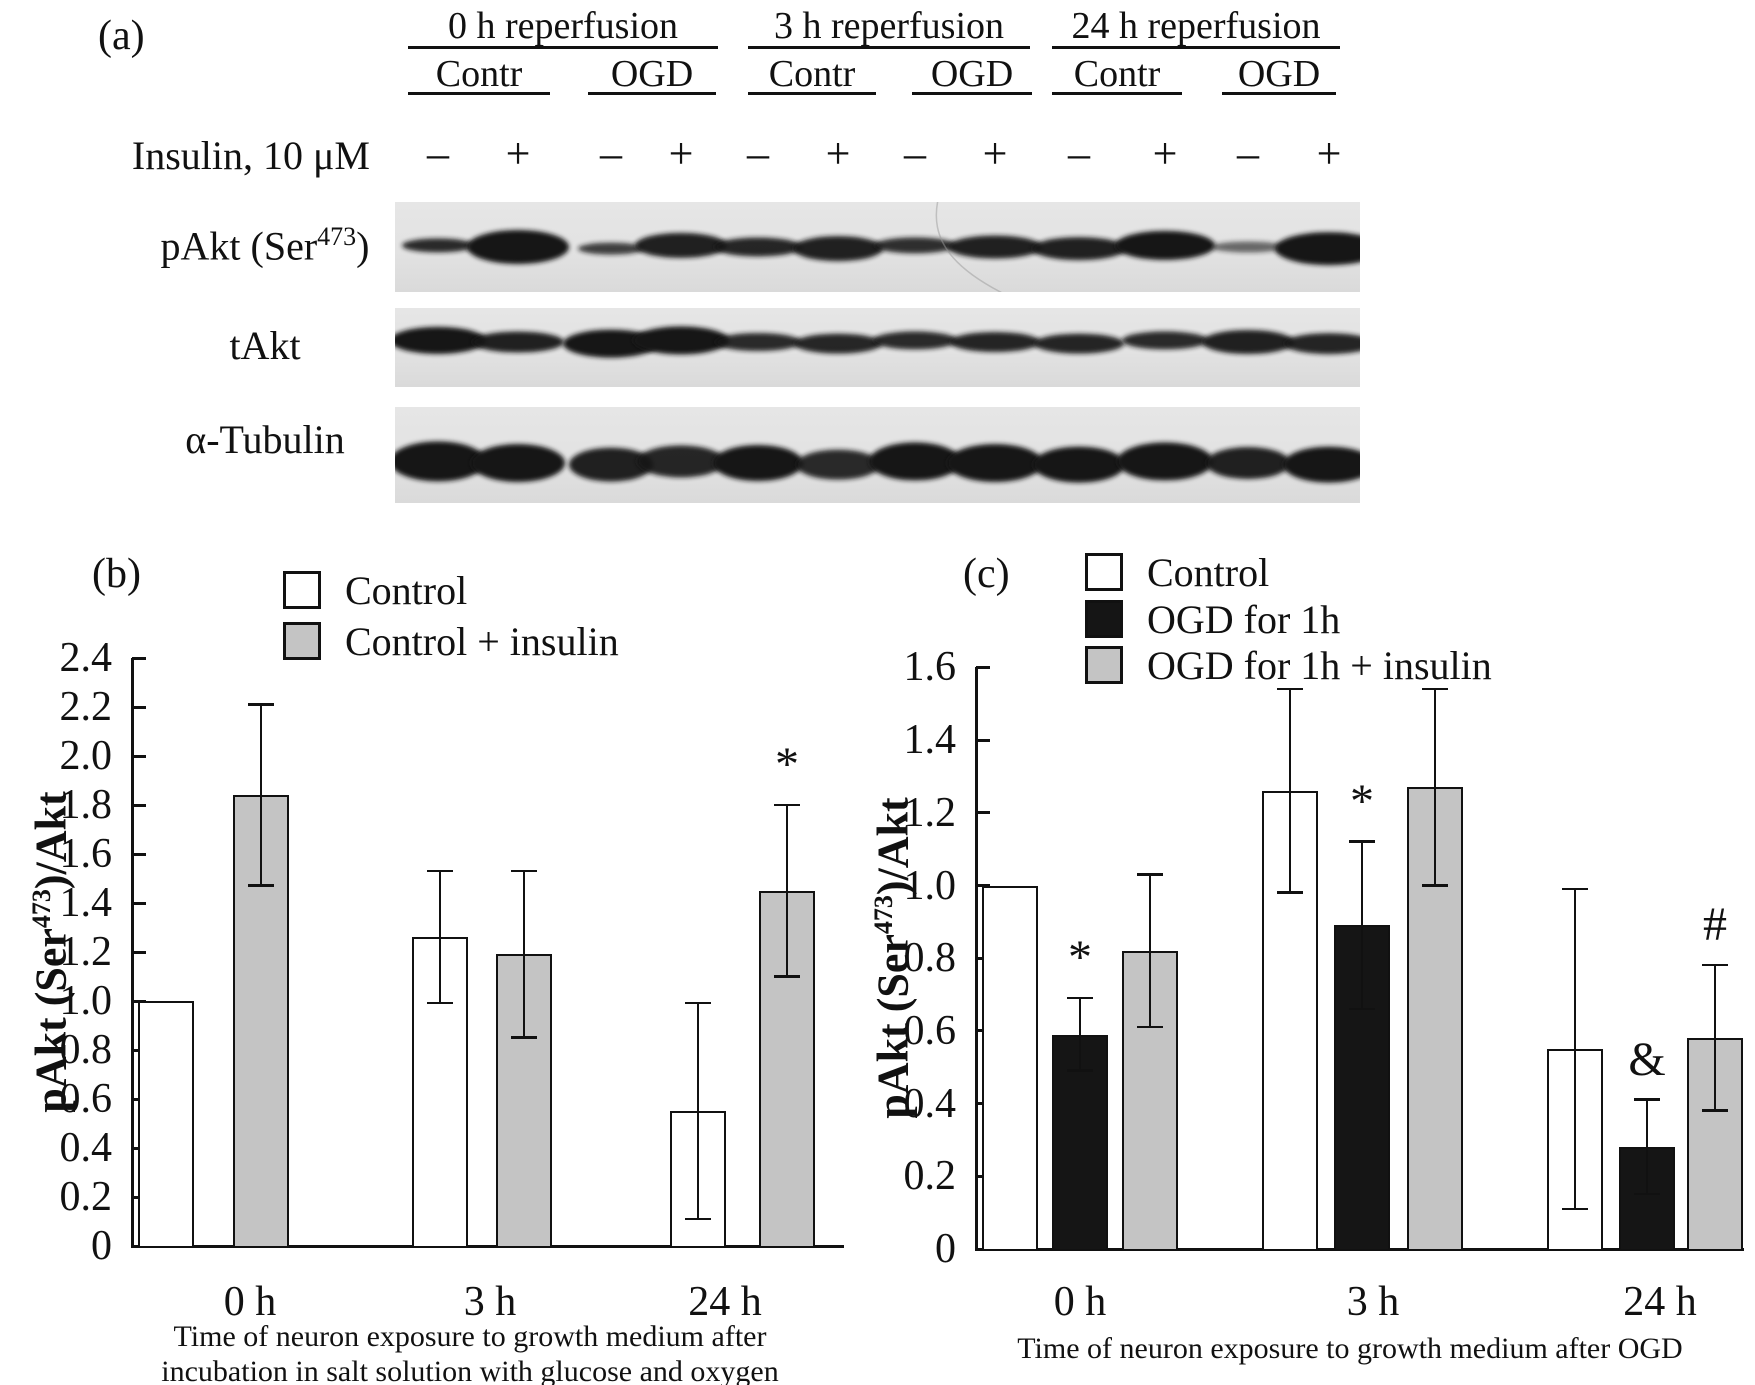 This screenshot has height=1385, width=1755. I want to click on reperfusion-group-header: 24 h reperfusion, so click(1196, 26).